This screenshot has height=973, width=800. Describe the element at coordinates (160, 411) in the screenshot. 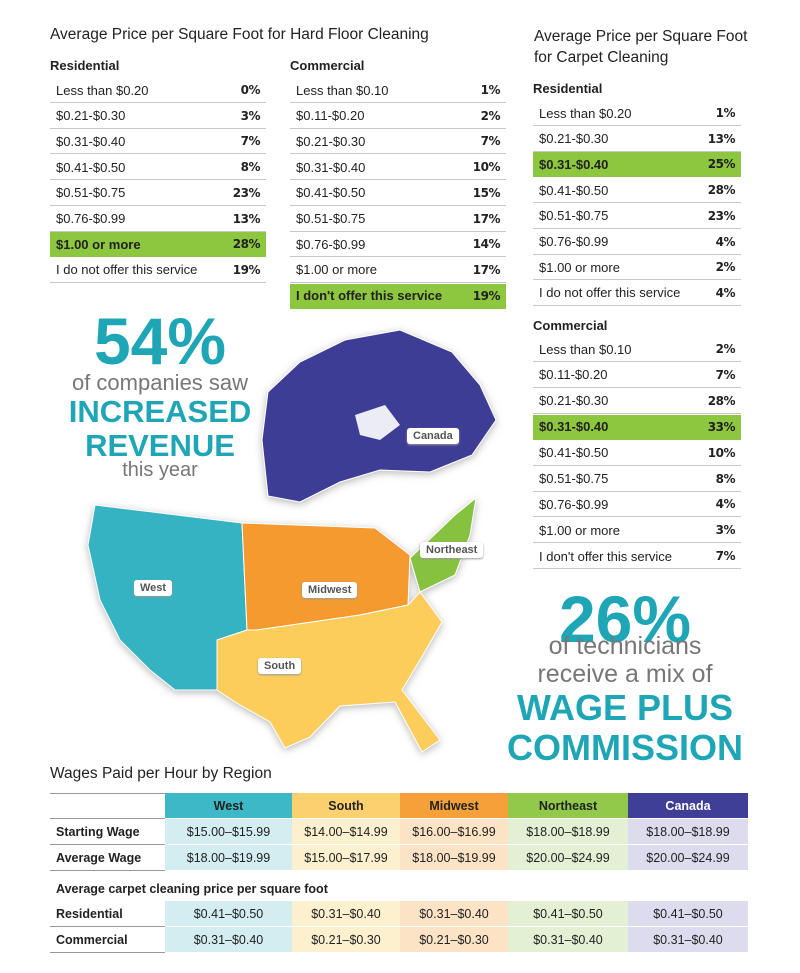

I see `stat-text: INCREASED` at that location.